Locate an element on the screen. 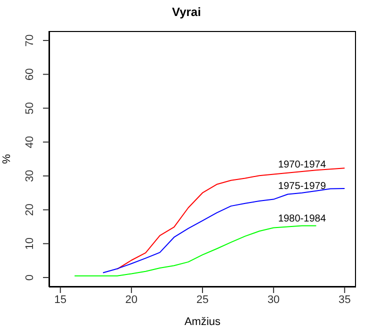 This screenshot has height=334, width=373. x-axis-title: Amžius is located at coordinates (202, 322).